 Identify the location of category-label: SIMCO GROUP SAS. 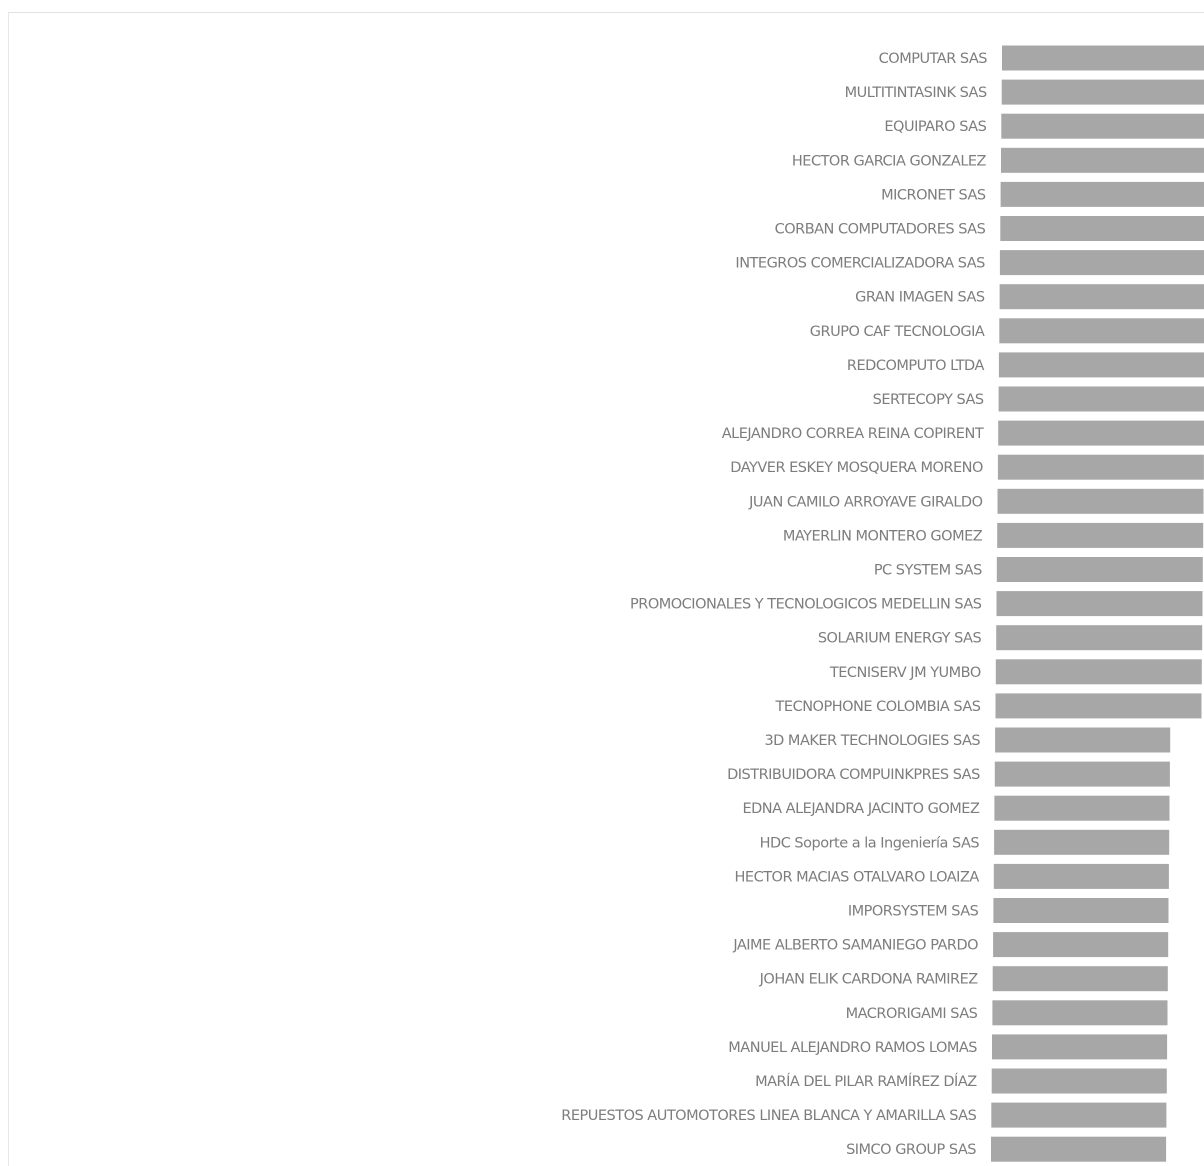
(911, 1150).